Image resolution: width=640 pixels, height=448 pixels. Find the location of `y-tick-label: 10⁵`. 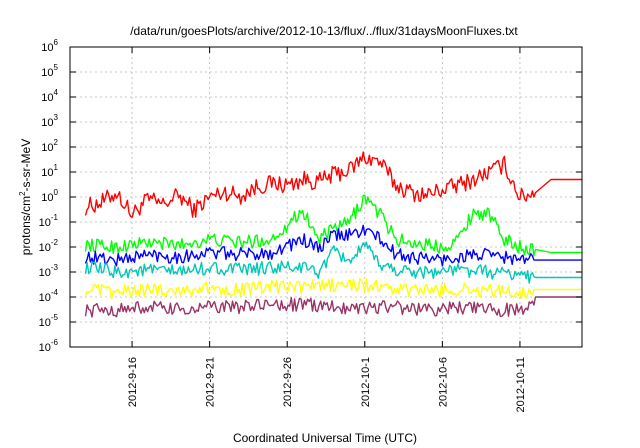

y-tick-label: 10⁵ is located at coordinates (49, 71).